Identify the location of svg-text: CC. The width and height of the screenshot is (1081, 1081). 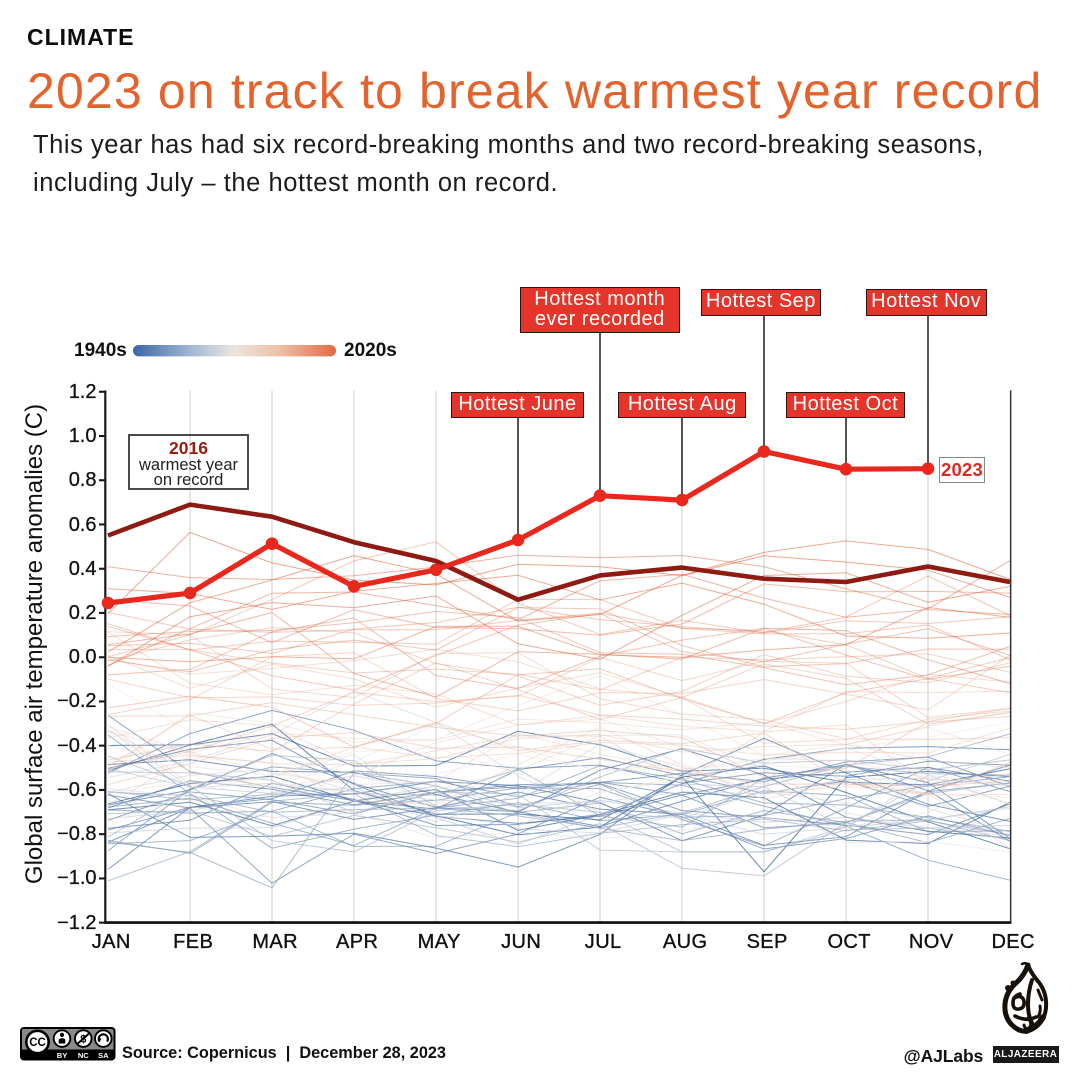
(37, 1043).